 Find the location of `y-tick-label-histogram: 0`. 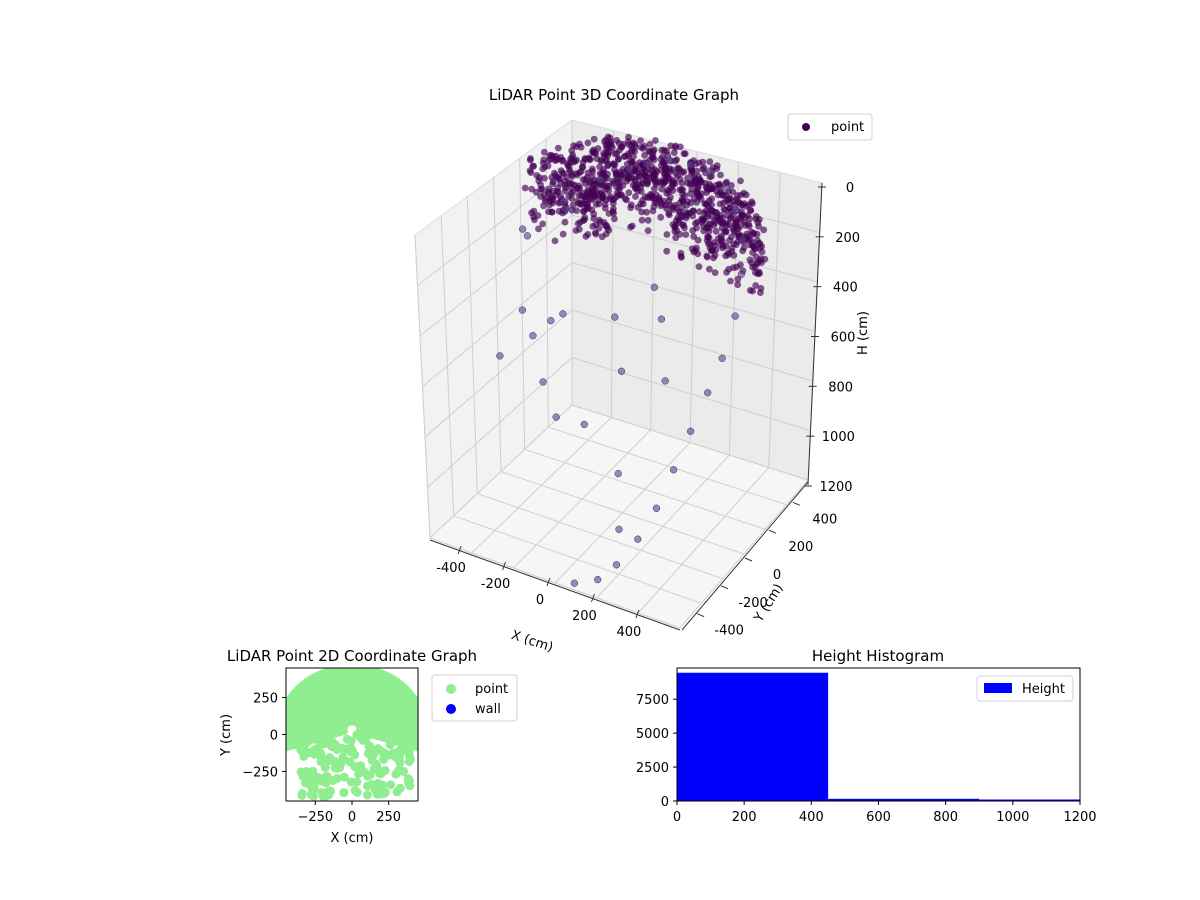

y-tick-label-histogram: 0 is located at coordinates (665, 802).